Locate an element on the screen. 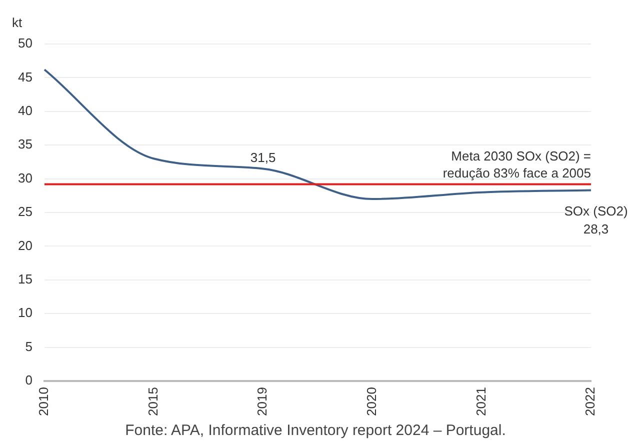  y-tick-label: 25 is located at coordinates (25, 212).